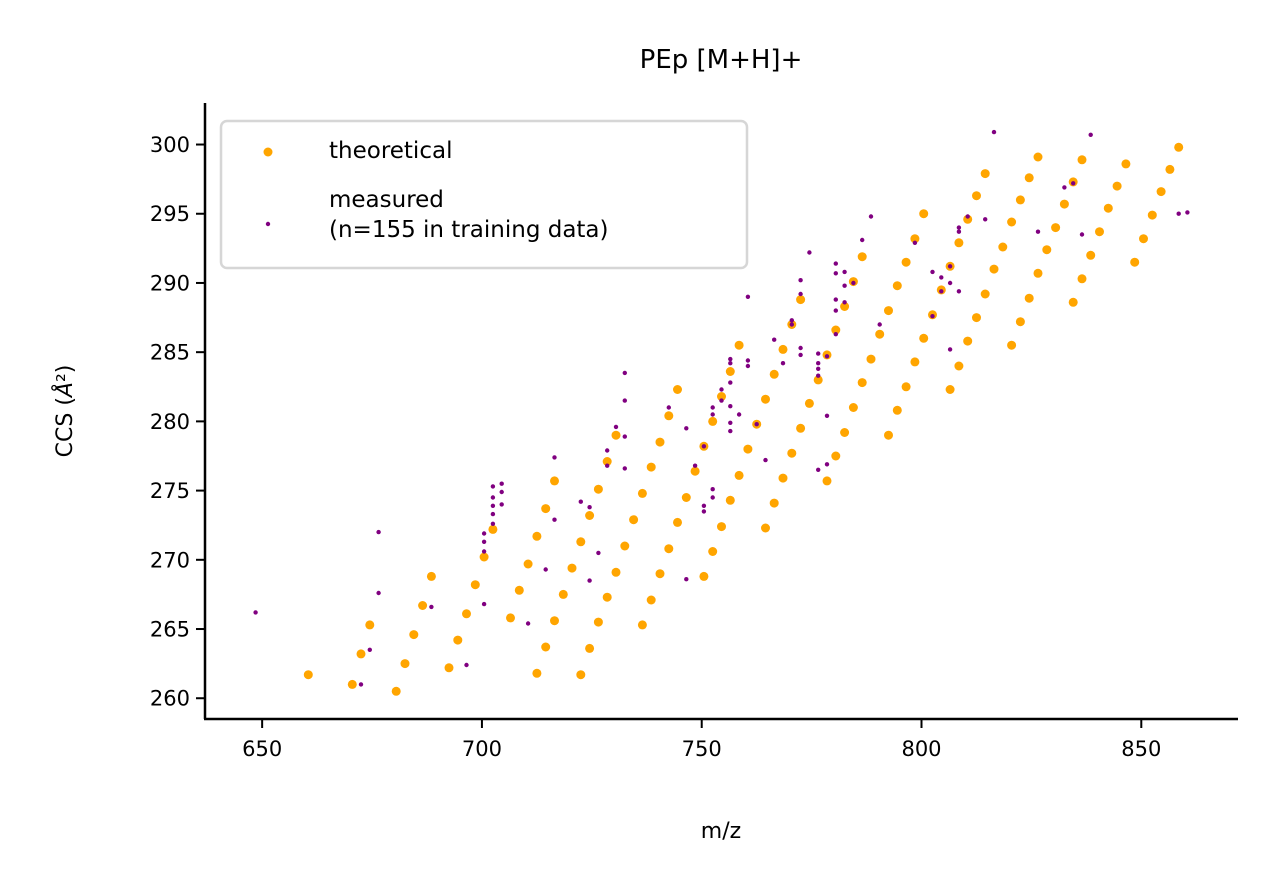 The height and width of the screenshot is (887, 1280). Describe the element at coordinates (170, 283) in the screenshot. I see `y-tick-label: 290` at that location.